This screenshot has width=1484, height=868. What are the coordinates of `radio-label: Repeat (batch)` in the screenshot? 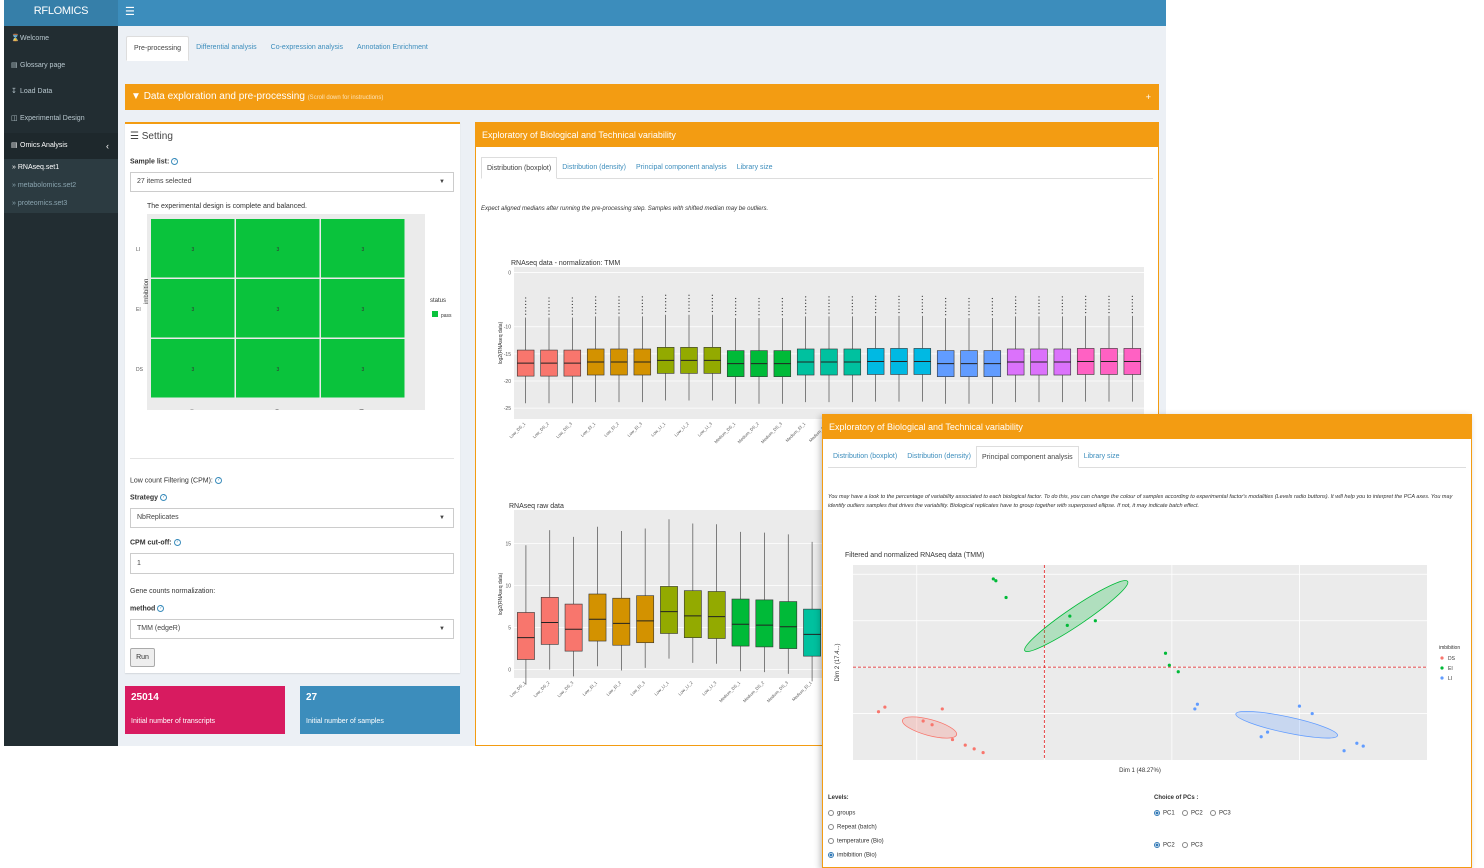 It's located at (857, 827).